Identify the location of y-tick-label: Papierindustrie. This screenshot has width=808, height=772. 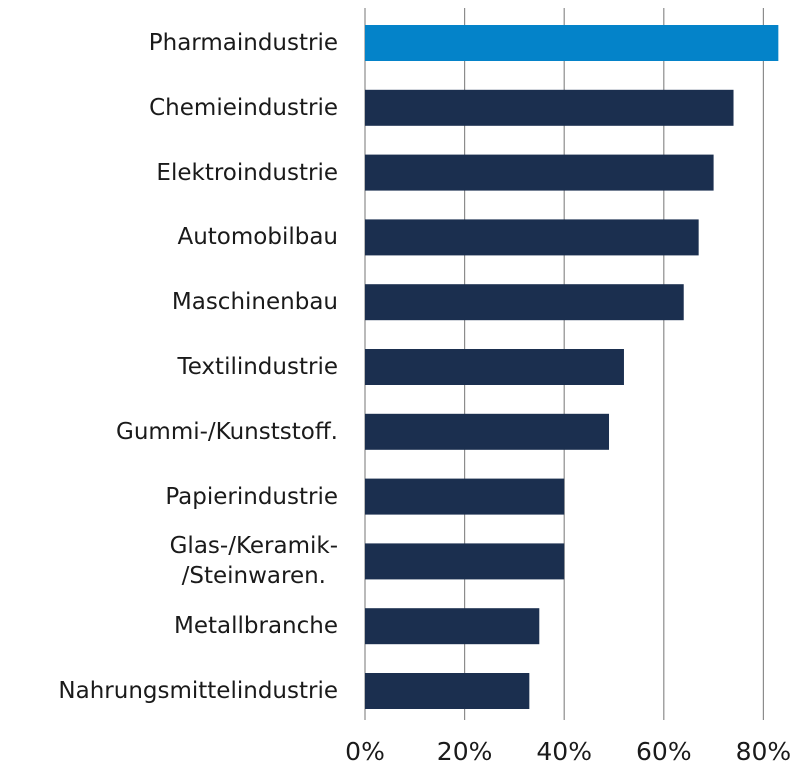
(251, 496).